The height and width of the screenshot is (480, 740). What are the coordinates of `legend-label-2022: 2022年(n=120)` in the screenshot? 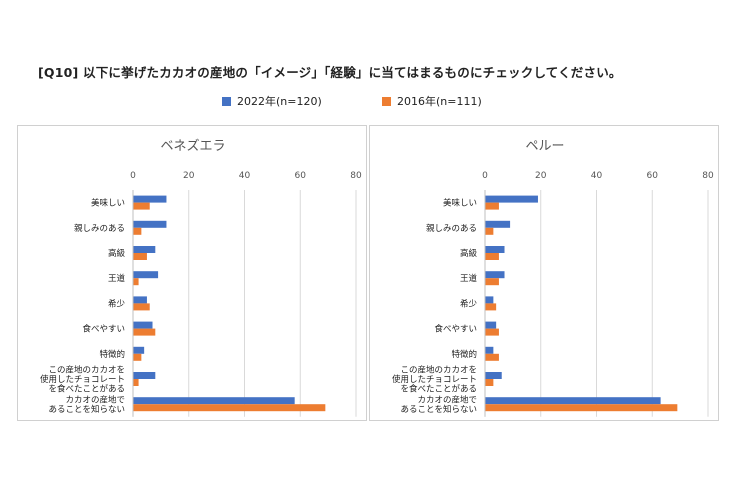 It's located at (279, 101).